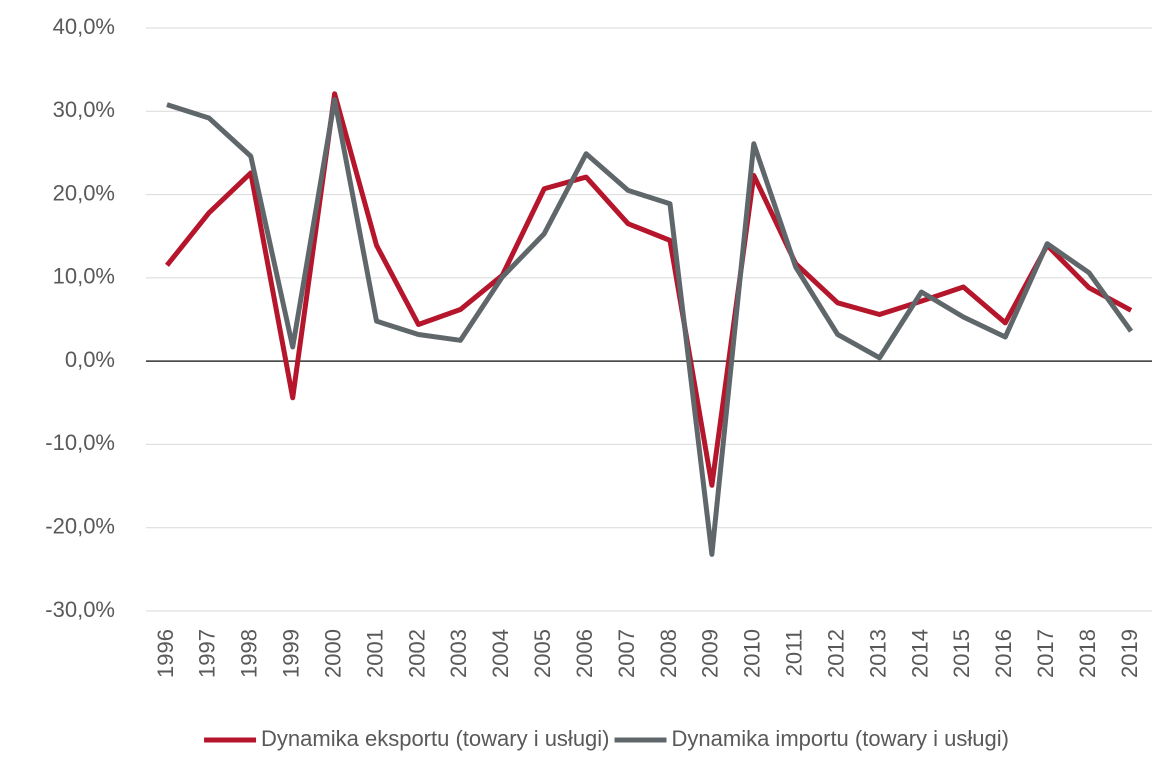 The image size is (1153, 758). What do you see at coordinates (835, 653) in the screenshot?
I see `x-tick-label: 2012` at bounding box center [835, 653].